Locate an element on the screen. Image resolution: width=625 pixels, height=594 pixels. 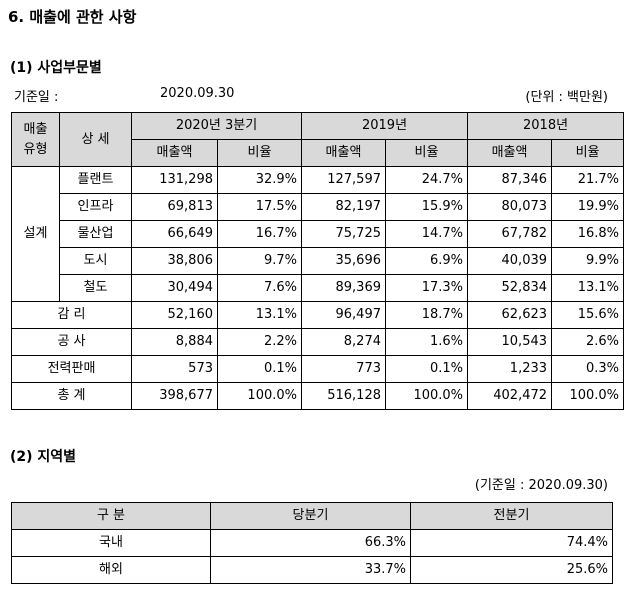
cell-value: 67,782 is located at coordinates (510, 234).